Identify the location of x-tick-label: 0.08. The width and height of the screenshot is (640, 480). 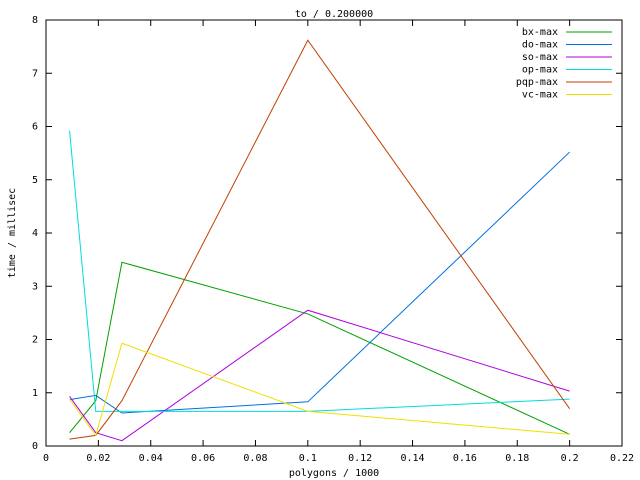
(255, 458).